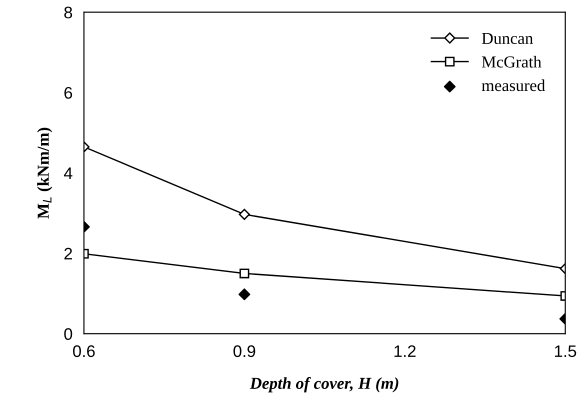  Describe the element at coordinates (324, 384) in the screenshot. I see `x-axis-title: Depth of cover, H (m)` at that location.